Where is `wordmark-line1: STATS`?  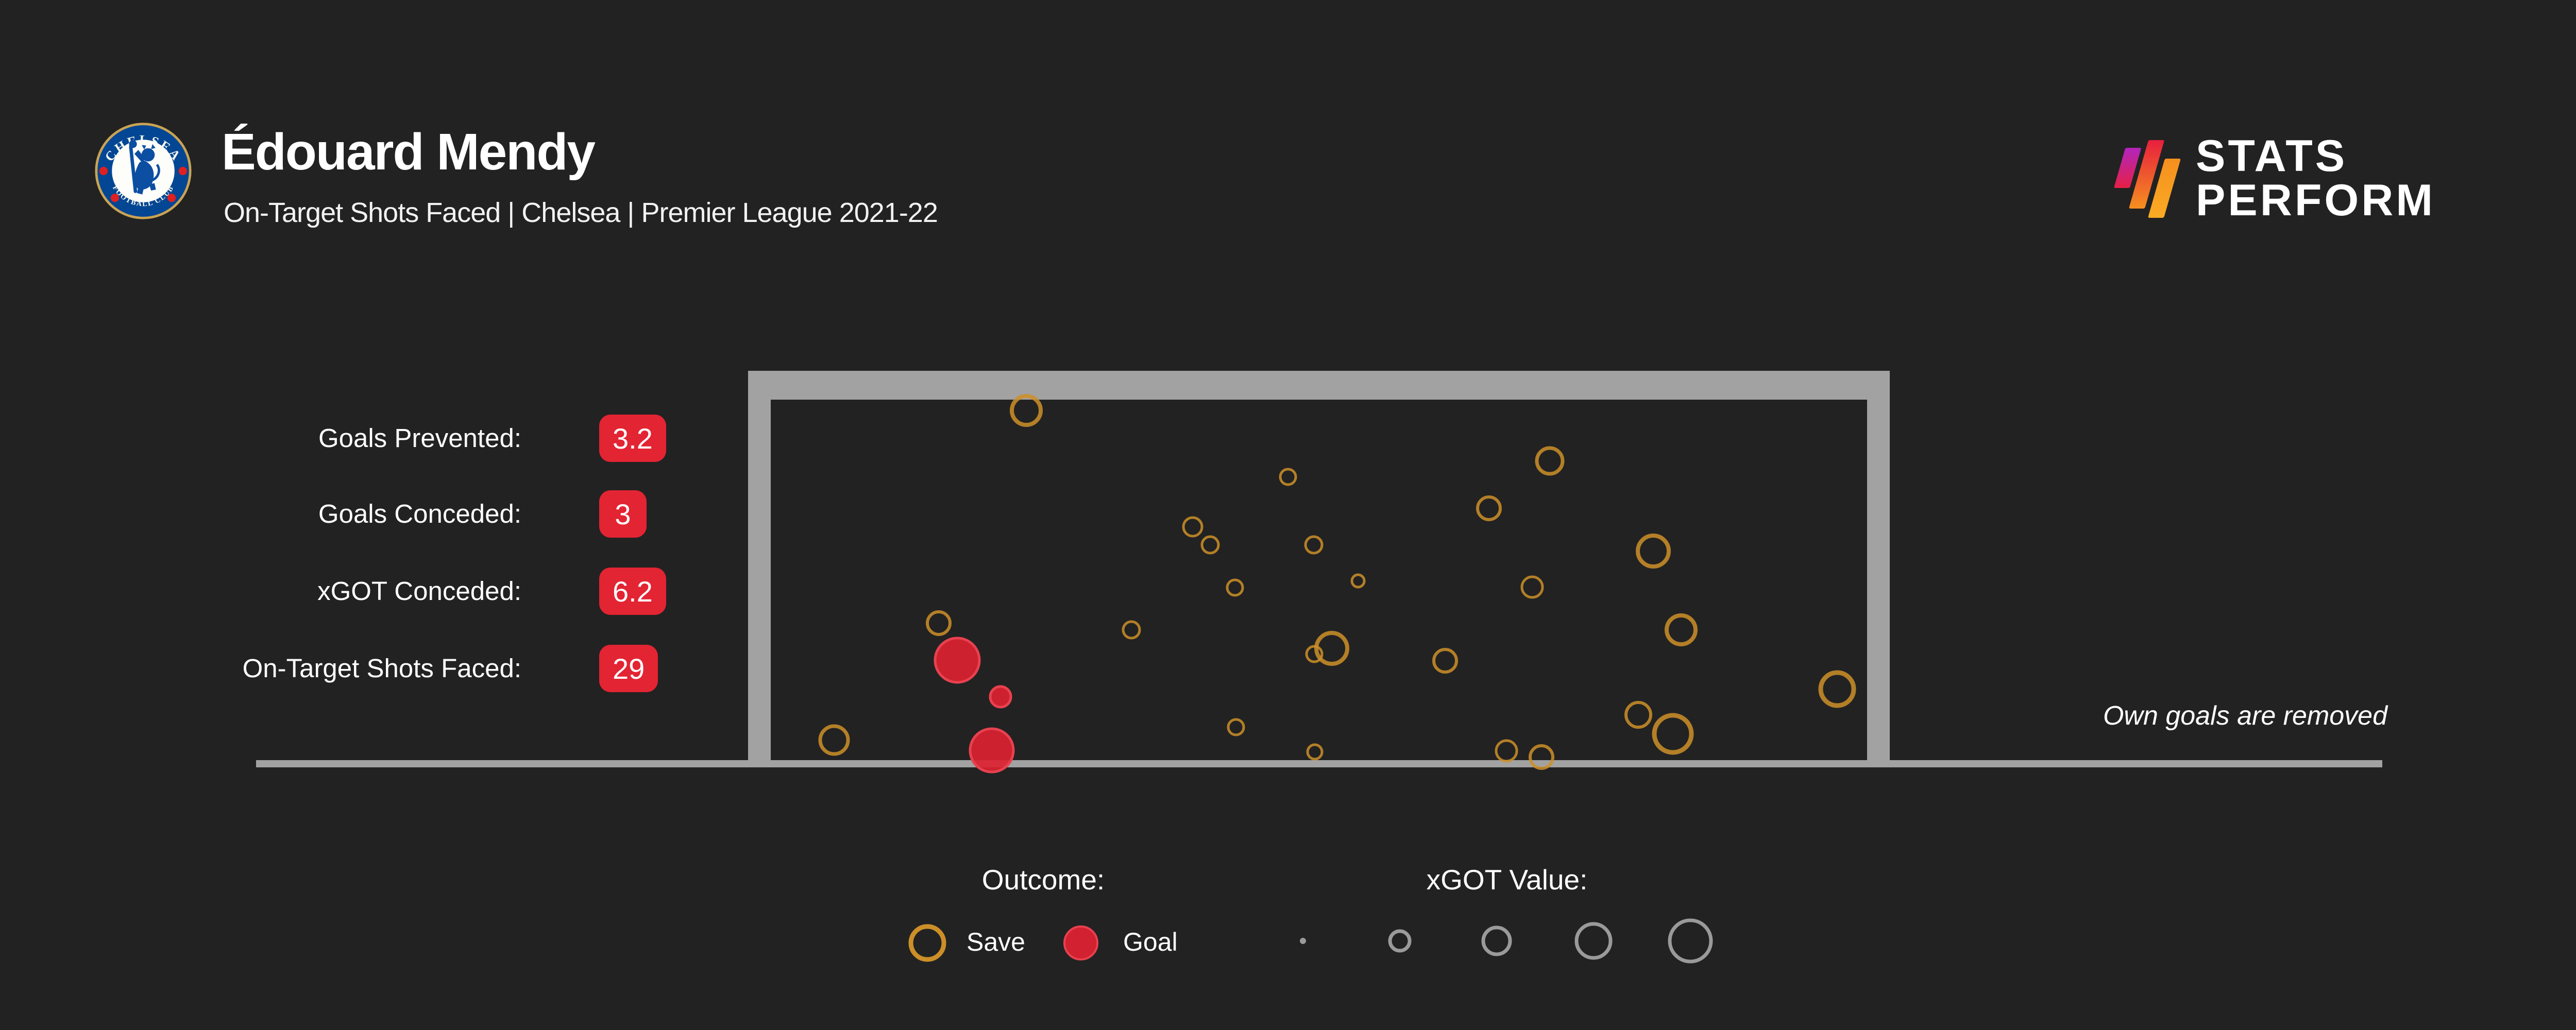
wordmark-line1: STATS is located at coordinates (2272, 156).